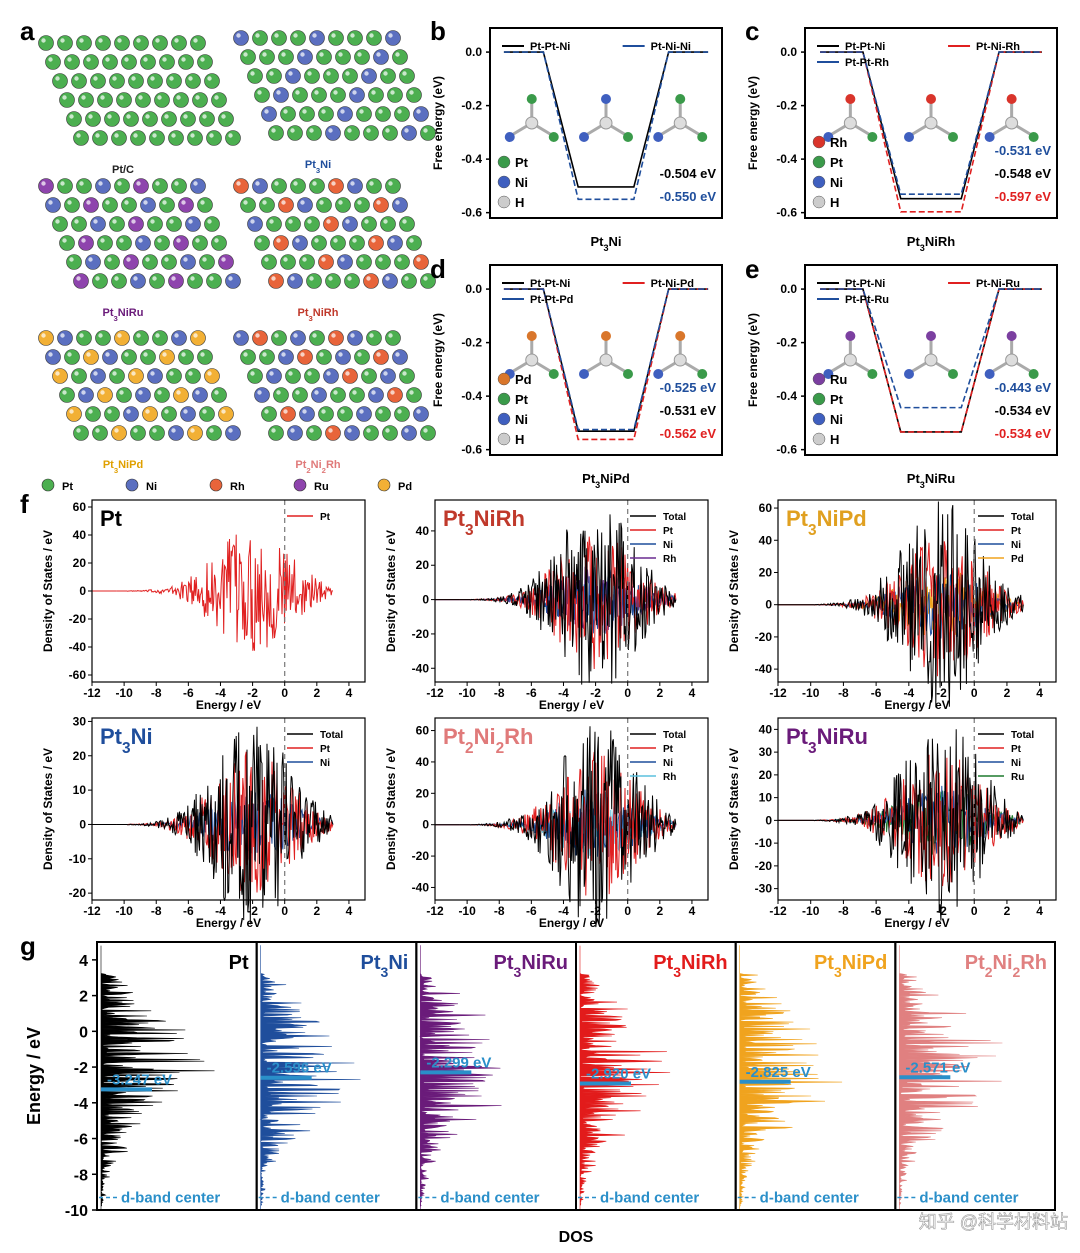 Image resolution: width=1080 pixels, height=1253 pixels. Describe the element at coordinates (423, 531) in the screenshot. I see `y-tick-label: 40` at that location.